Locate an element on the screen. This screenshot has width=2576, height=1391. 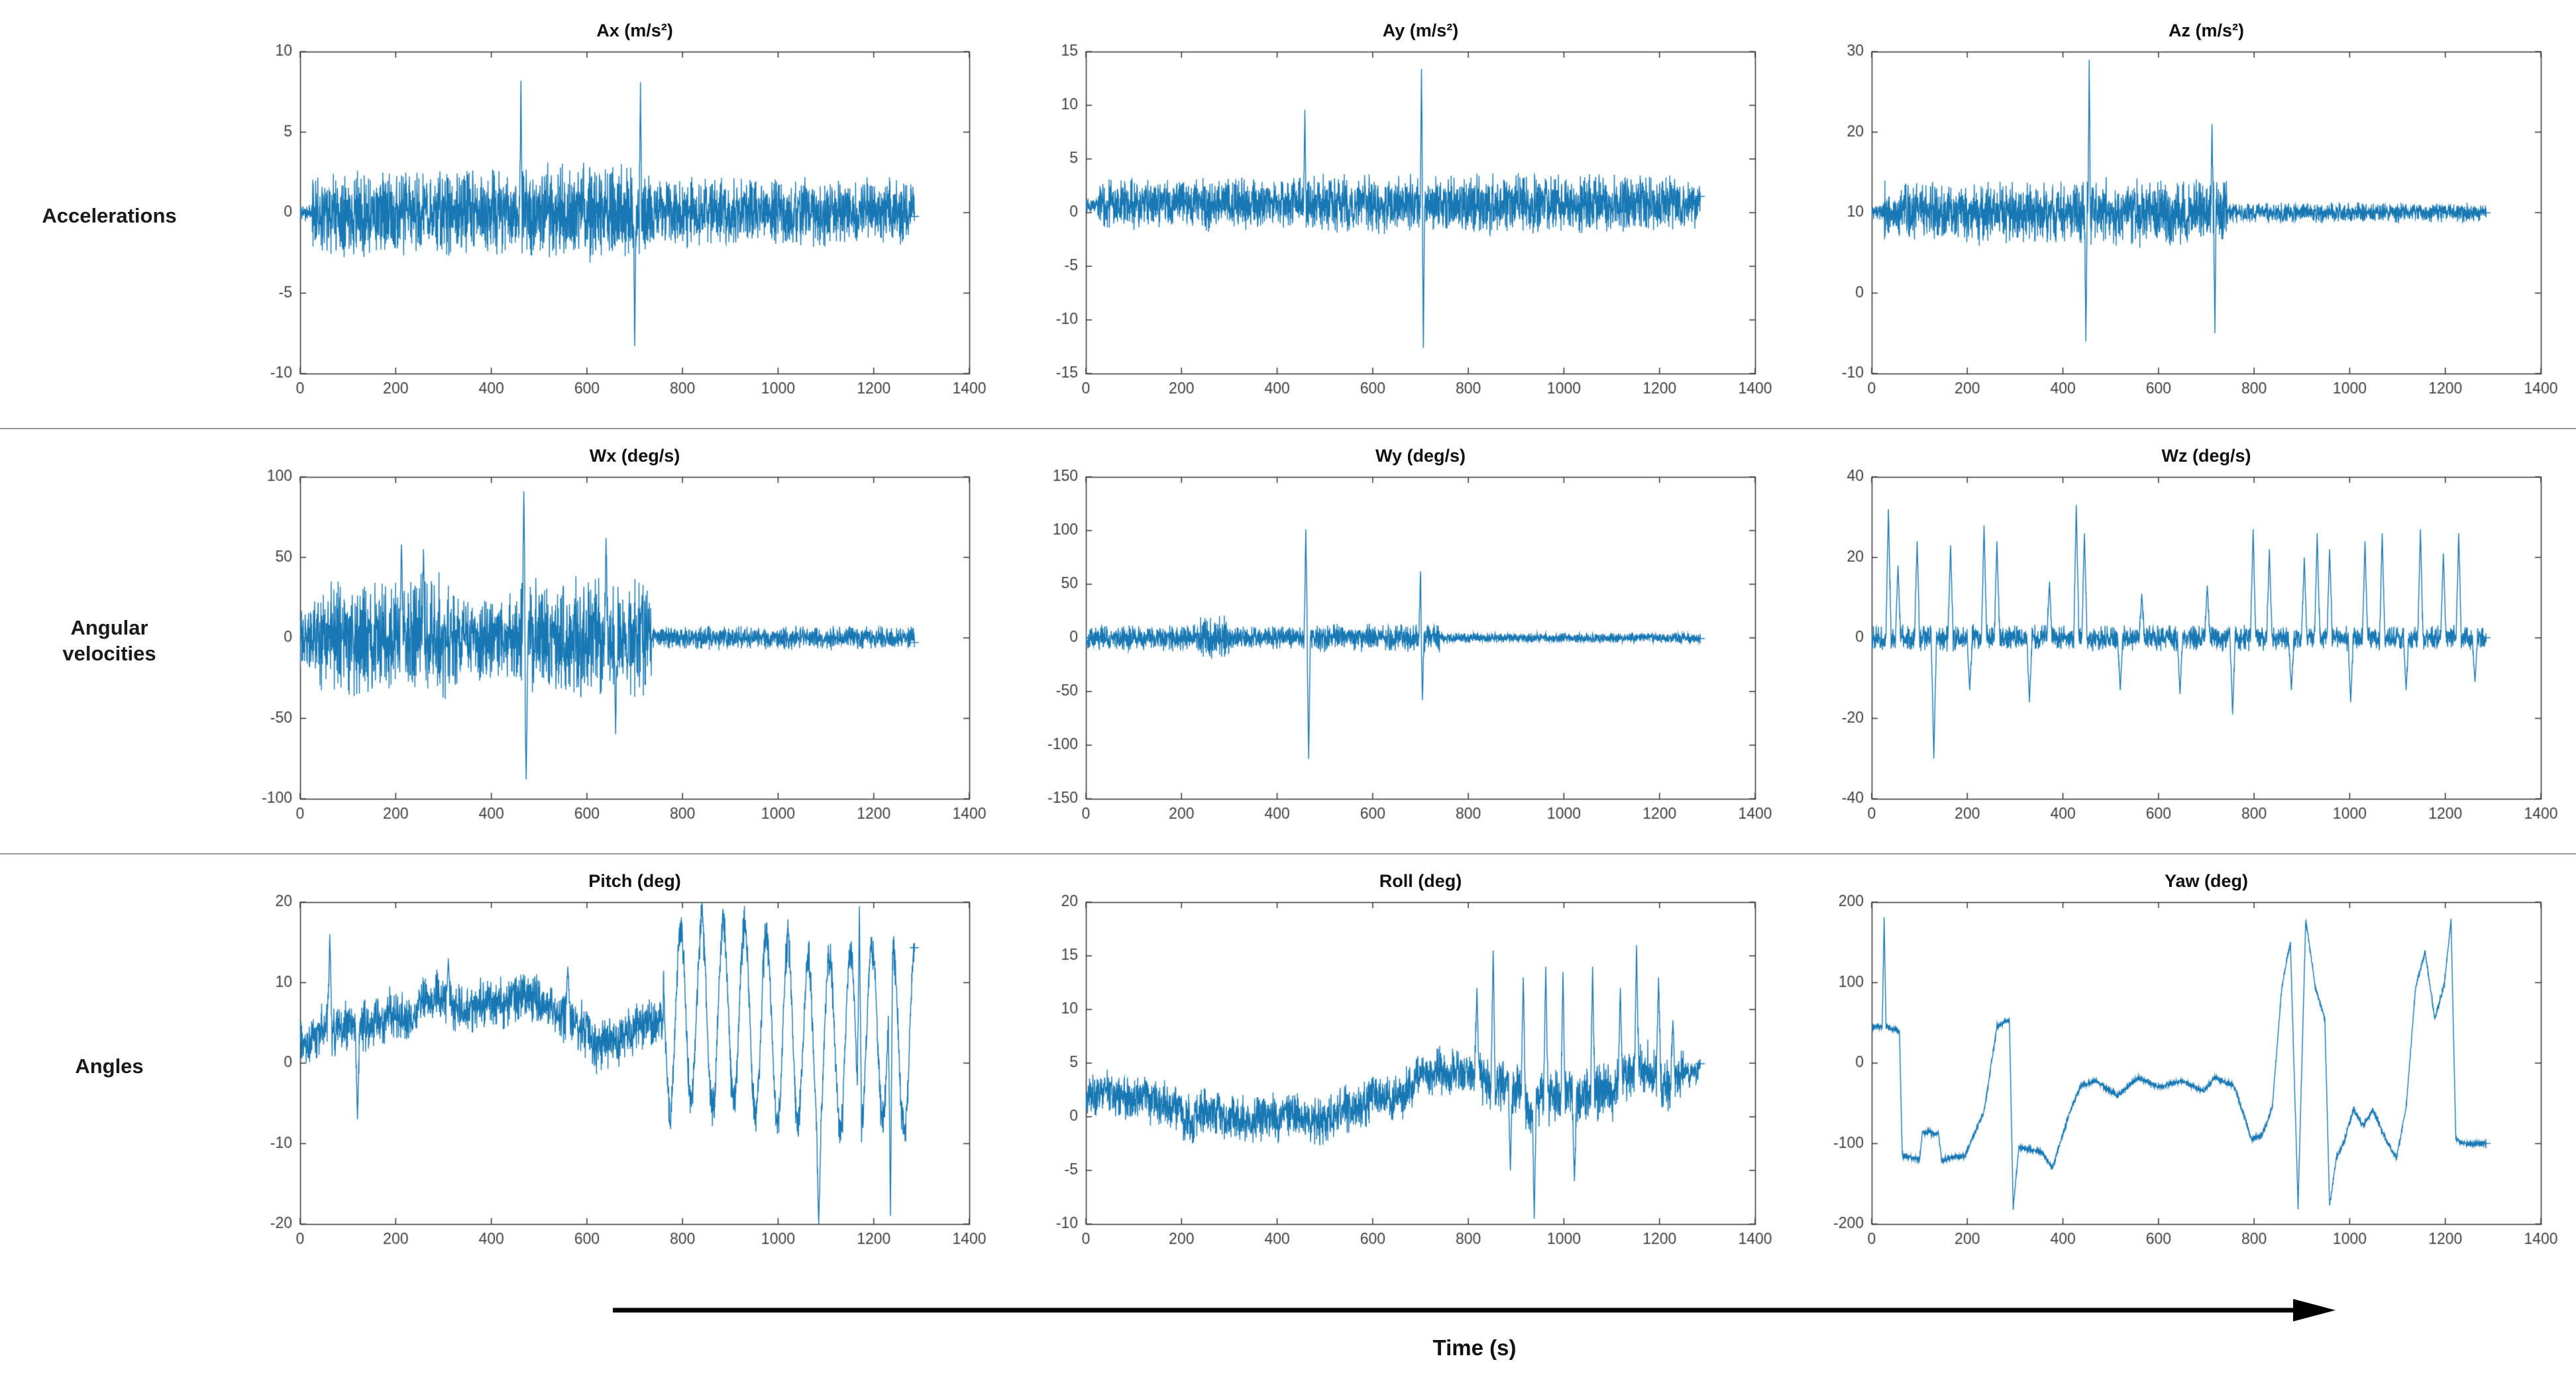
plot-wz: Wz (deg/s) is located at coordinates (2183, 641).